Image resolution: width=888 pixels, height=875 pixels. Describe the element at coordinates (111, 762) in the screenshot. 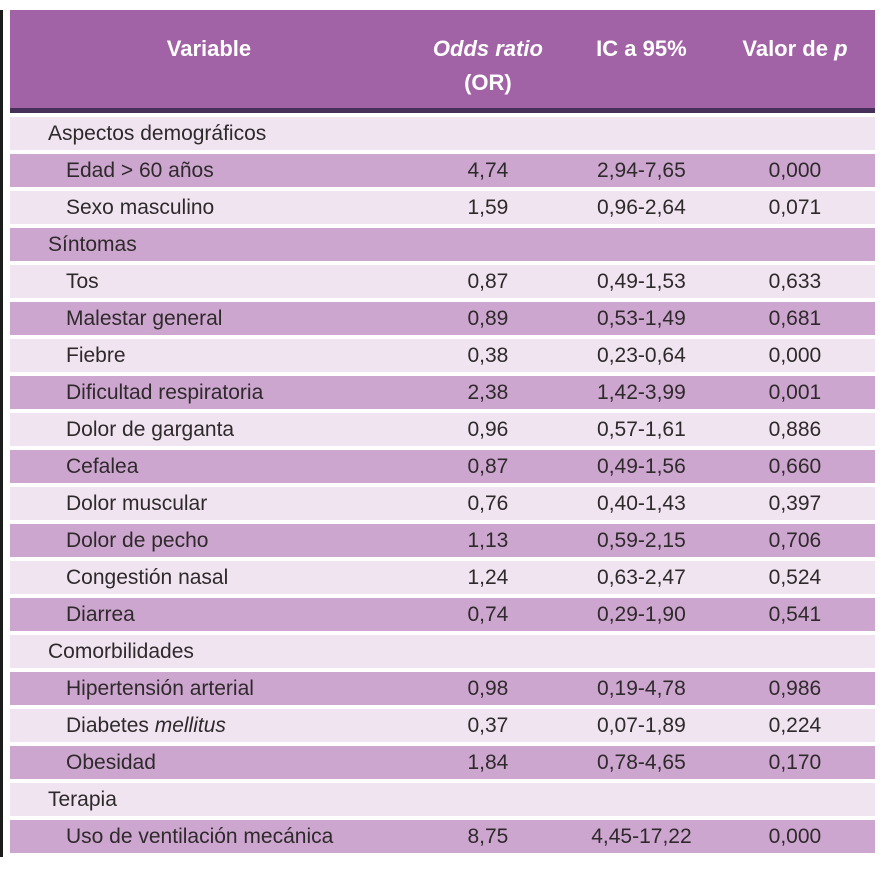

I see `variable-label: Obesidad` at that location.